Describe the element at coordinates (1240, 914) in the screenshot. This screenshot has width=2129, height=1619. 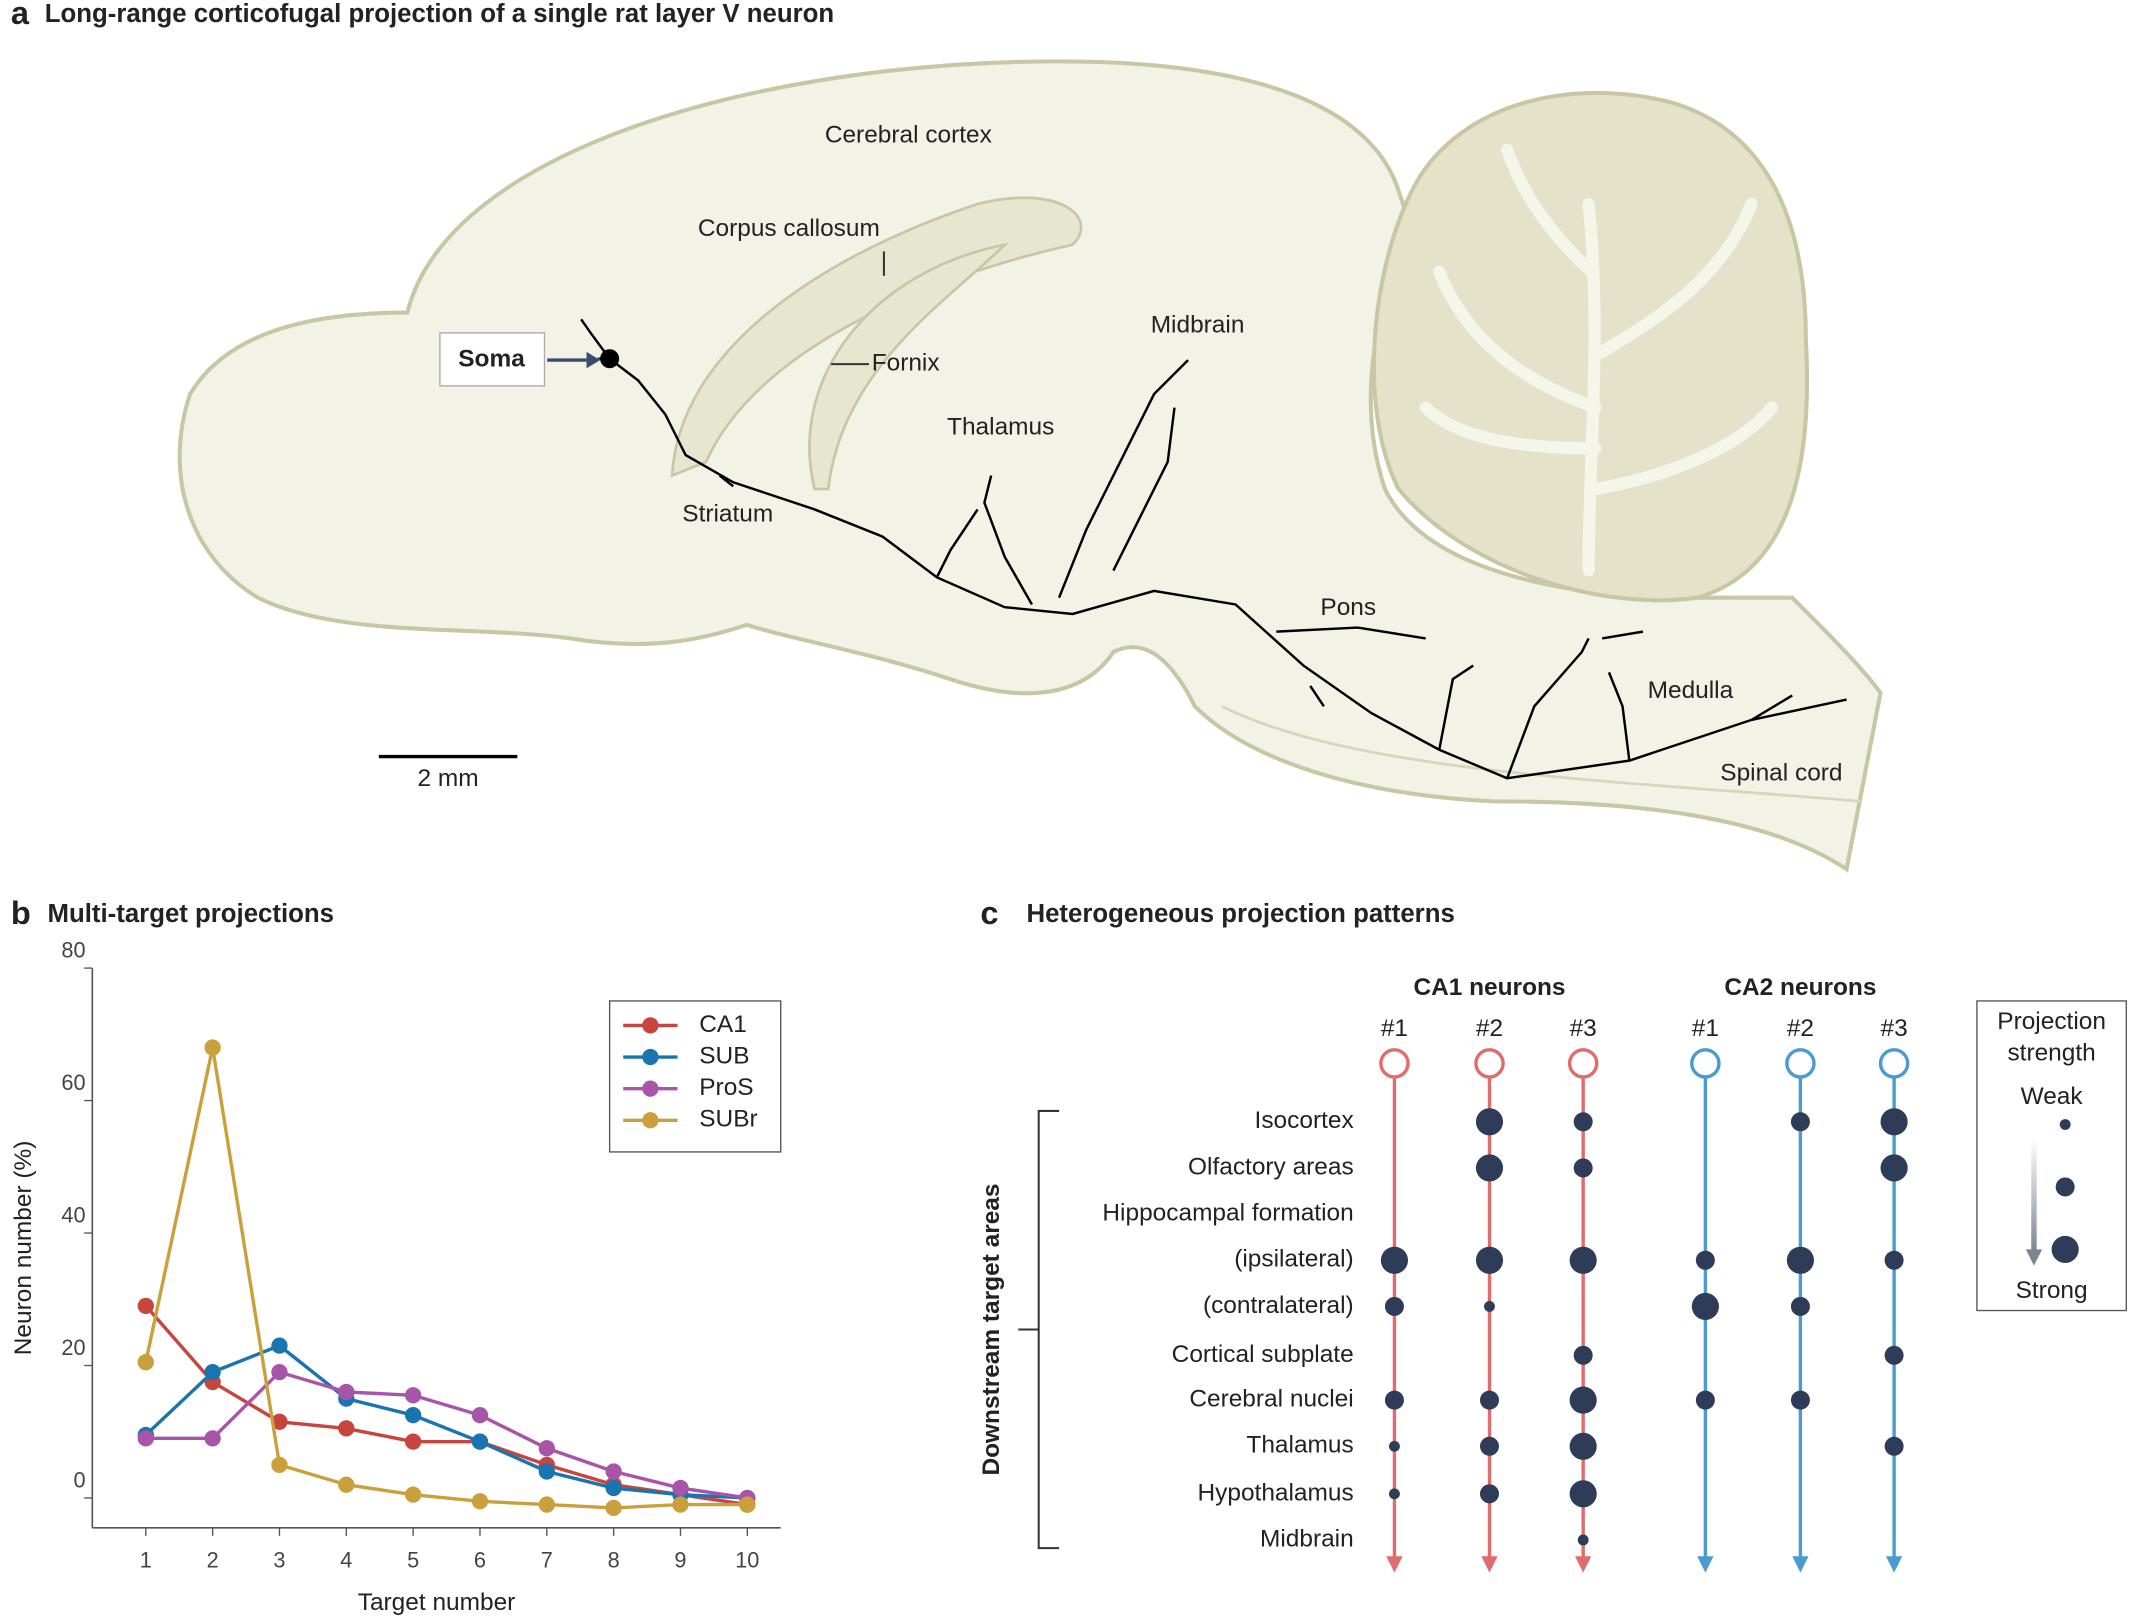
I see `panel-title: Heterogeneous projection patterns` at that location.